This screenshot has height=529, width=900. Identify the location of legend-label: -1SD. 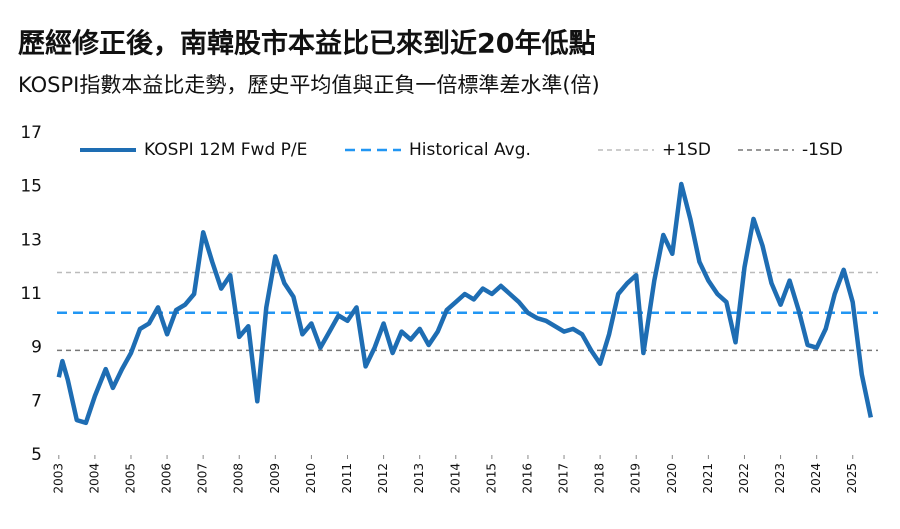
(822, 150).